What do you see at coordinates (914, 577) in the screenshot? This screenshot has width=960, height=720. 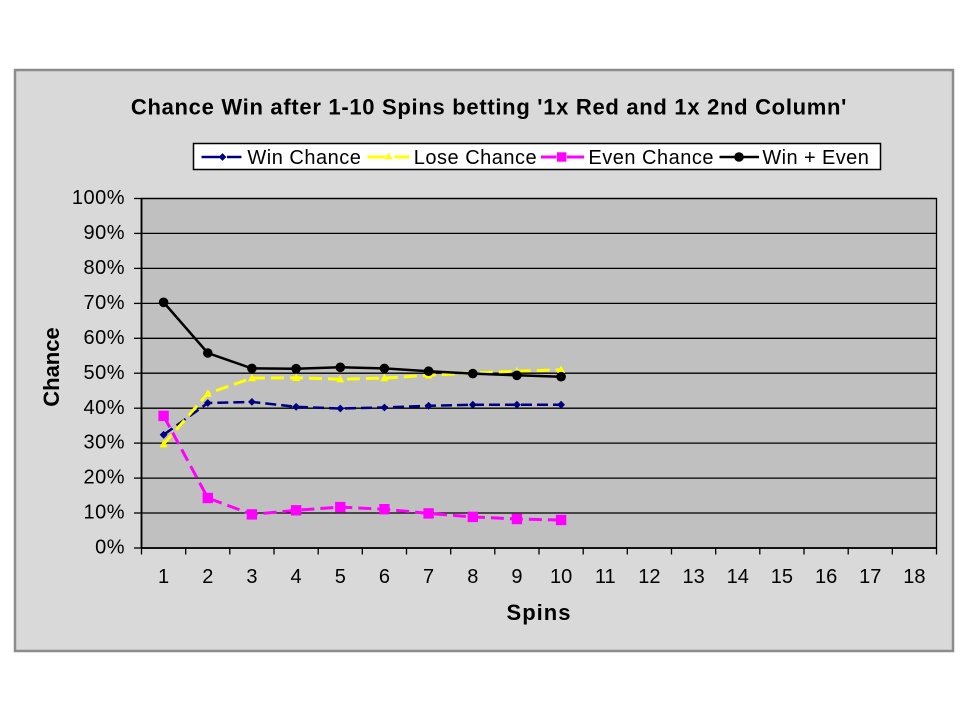 I see `svg-text: 18` at bounding box center [914, 577].